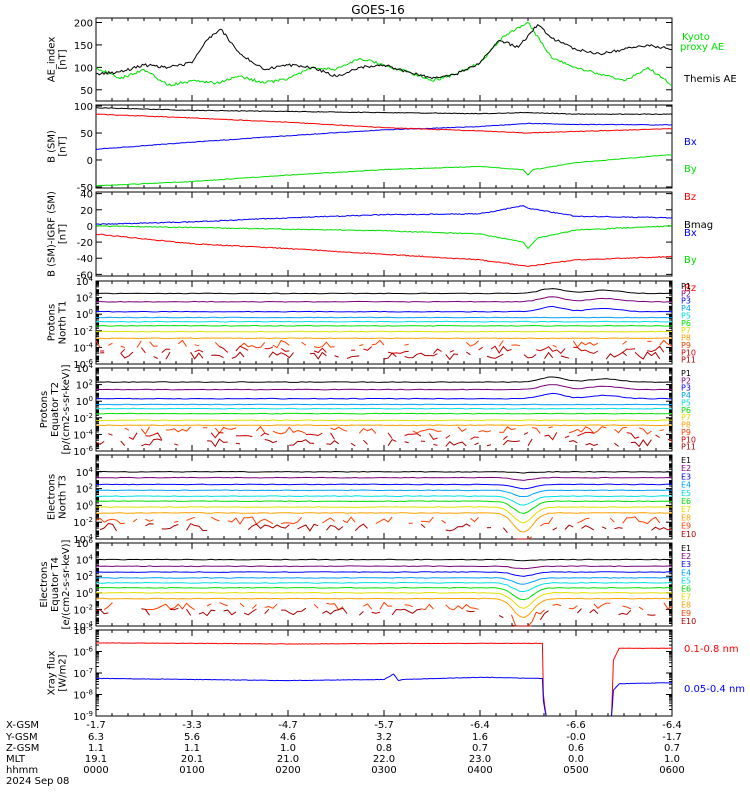 The image size is (750, 804). Describe the element at coordinates (702, 47) in the screenshot. I see `legend-label-kyoto: proxy AE` at that location.